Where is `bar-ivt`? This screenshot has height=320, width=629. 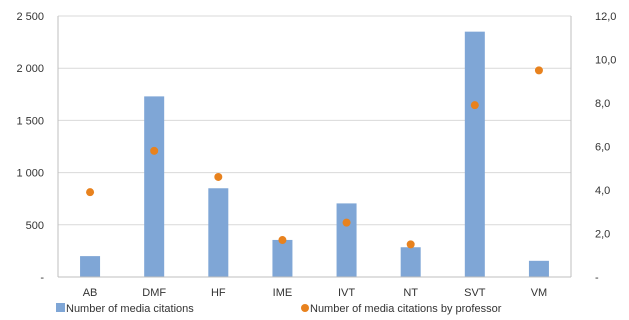
bar-ivt is located at coordinates (346, 240).